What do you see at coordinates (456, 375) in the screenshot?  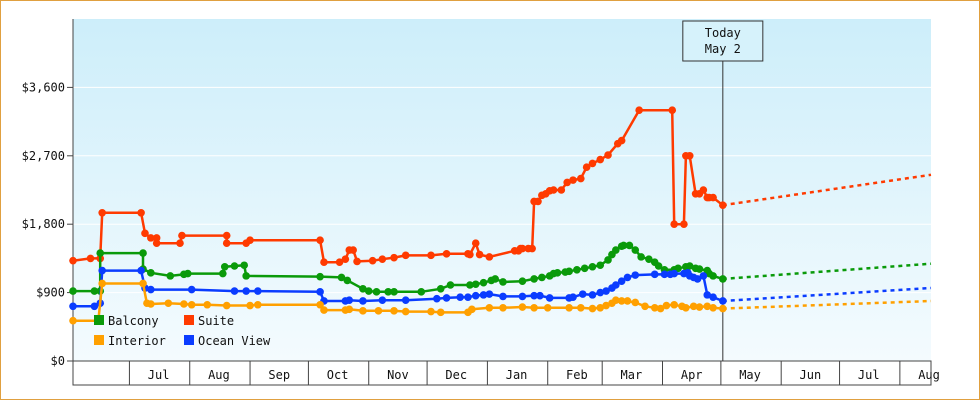 I see `x-tick-label: Dec` at bounding box center [456, 375].